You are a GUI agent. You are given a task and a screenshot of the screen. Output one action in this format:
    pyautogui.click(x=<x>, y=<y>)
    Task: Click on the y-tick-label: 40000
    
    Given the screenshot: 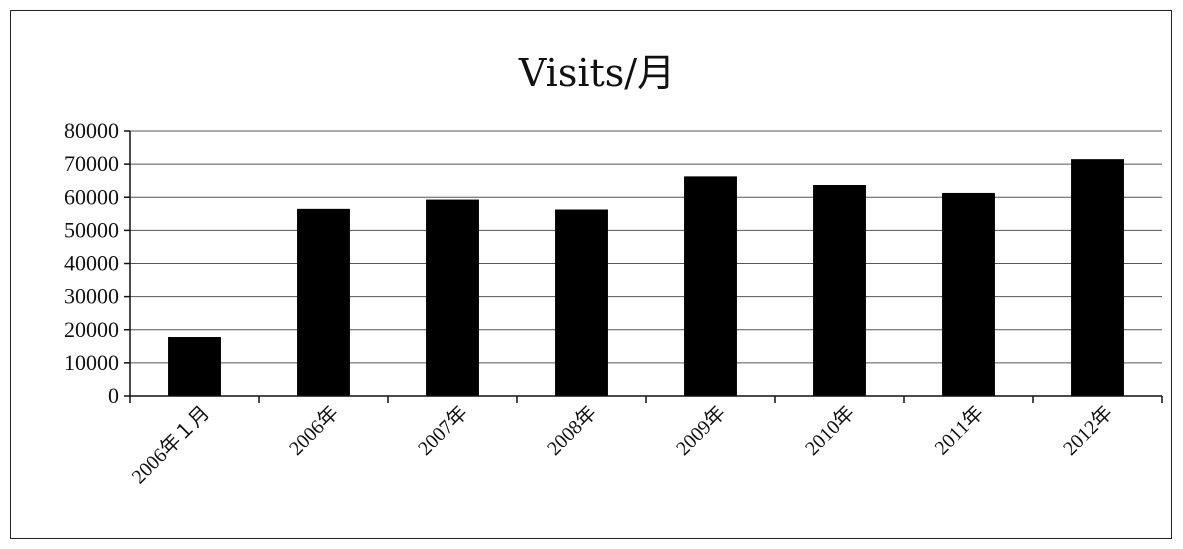 What is the action you would take?
    pyautogui.click(x=91, y=263)
    